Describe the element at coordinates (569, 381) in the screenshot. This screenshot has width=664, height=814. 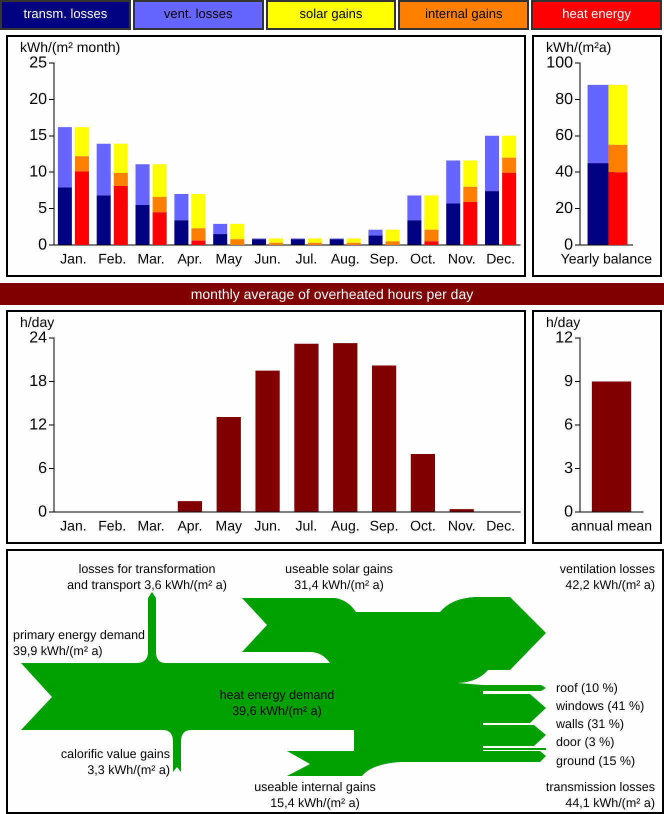
I see `y-tick-label: 9` at that location.